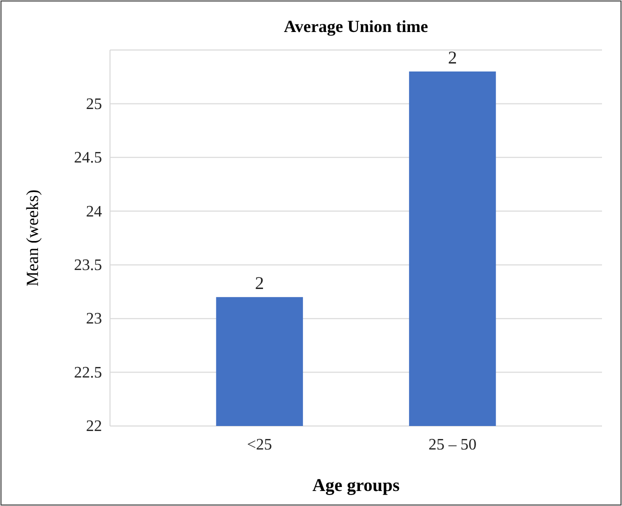 Image resolution: width=622 pixels, height=506 pixels. Describe the element at coordinates (32, 238) in the screenshot. I see `y-axis-title: Mean (weeks)` at that location.